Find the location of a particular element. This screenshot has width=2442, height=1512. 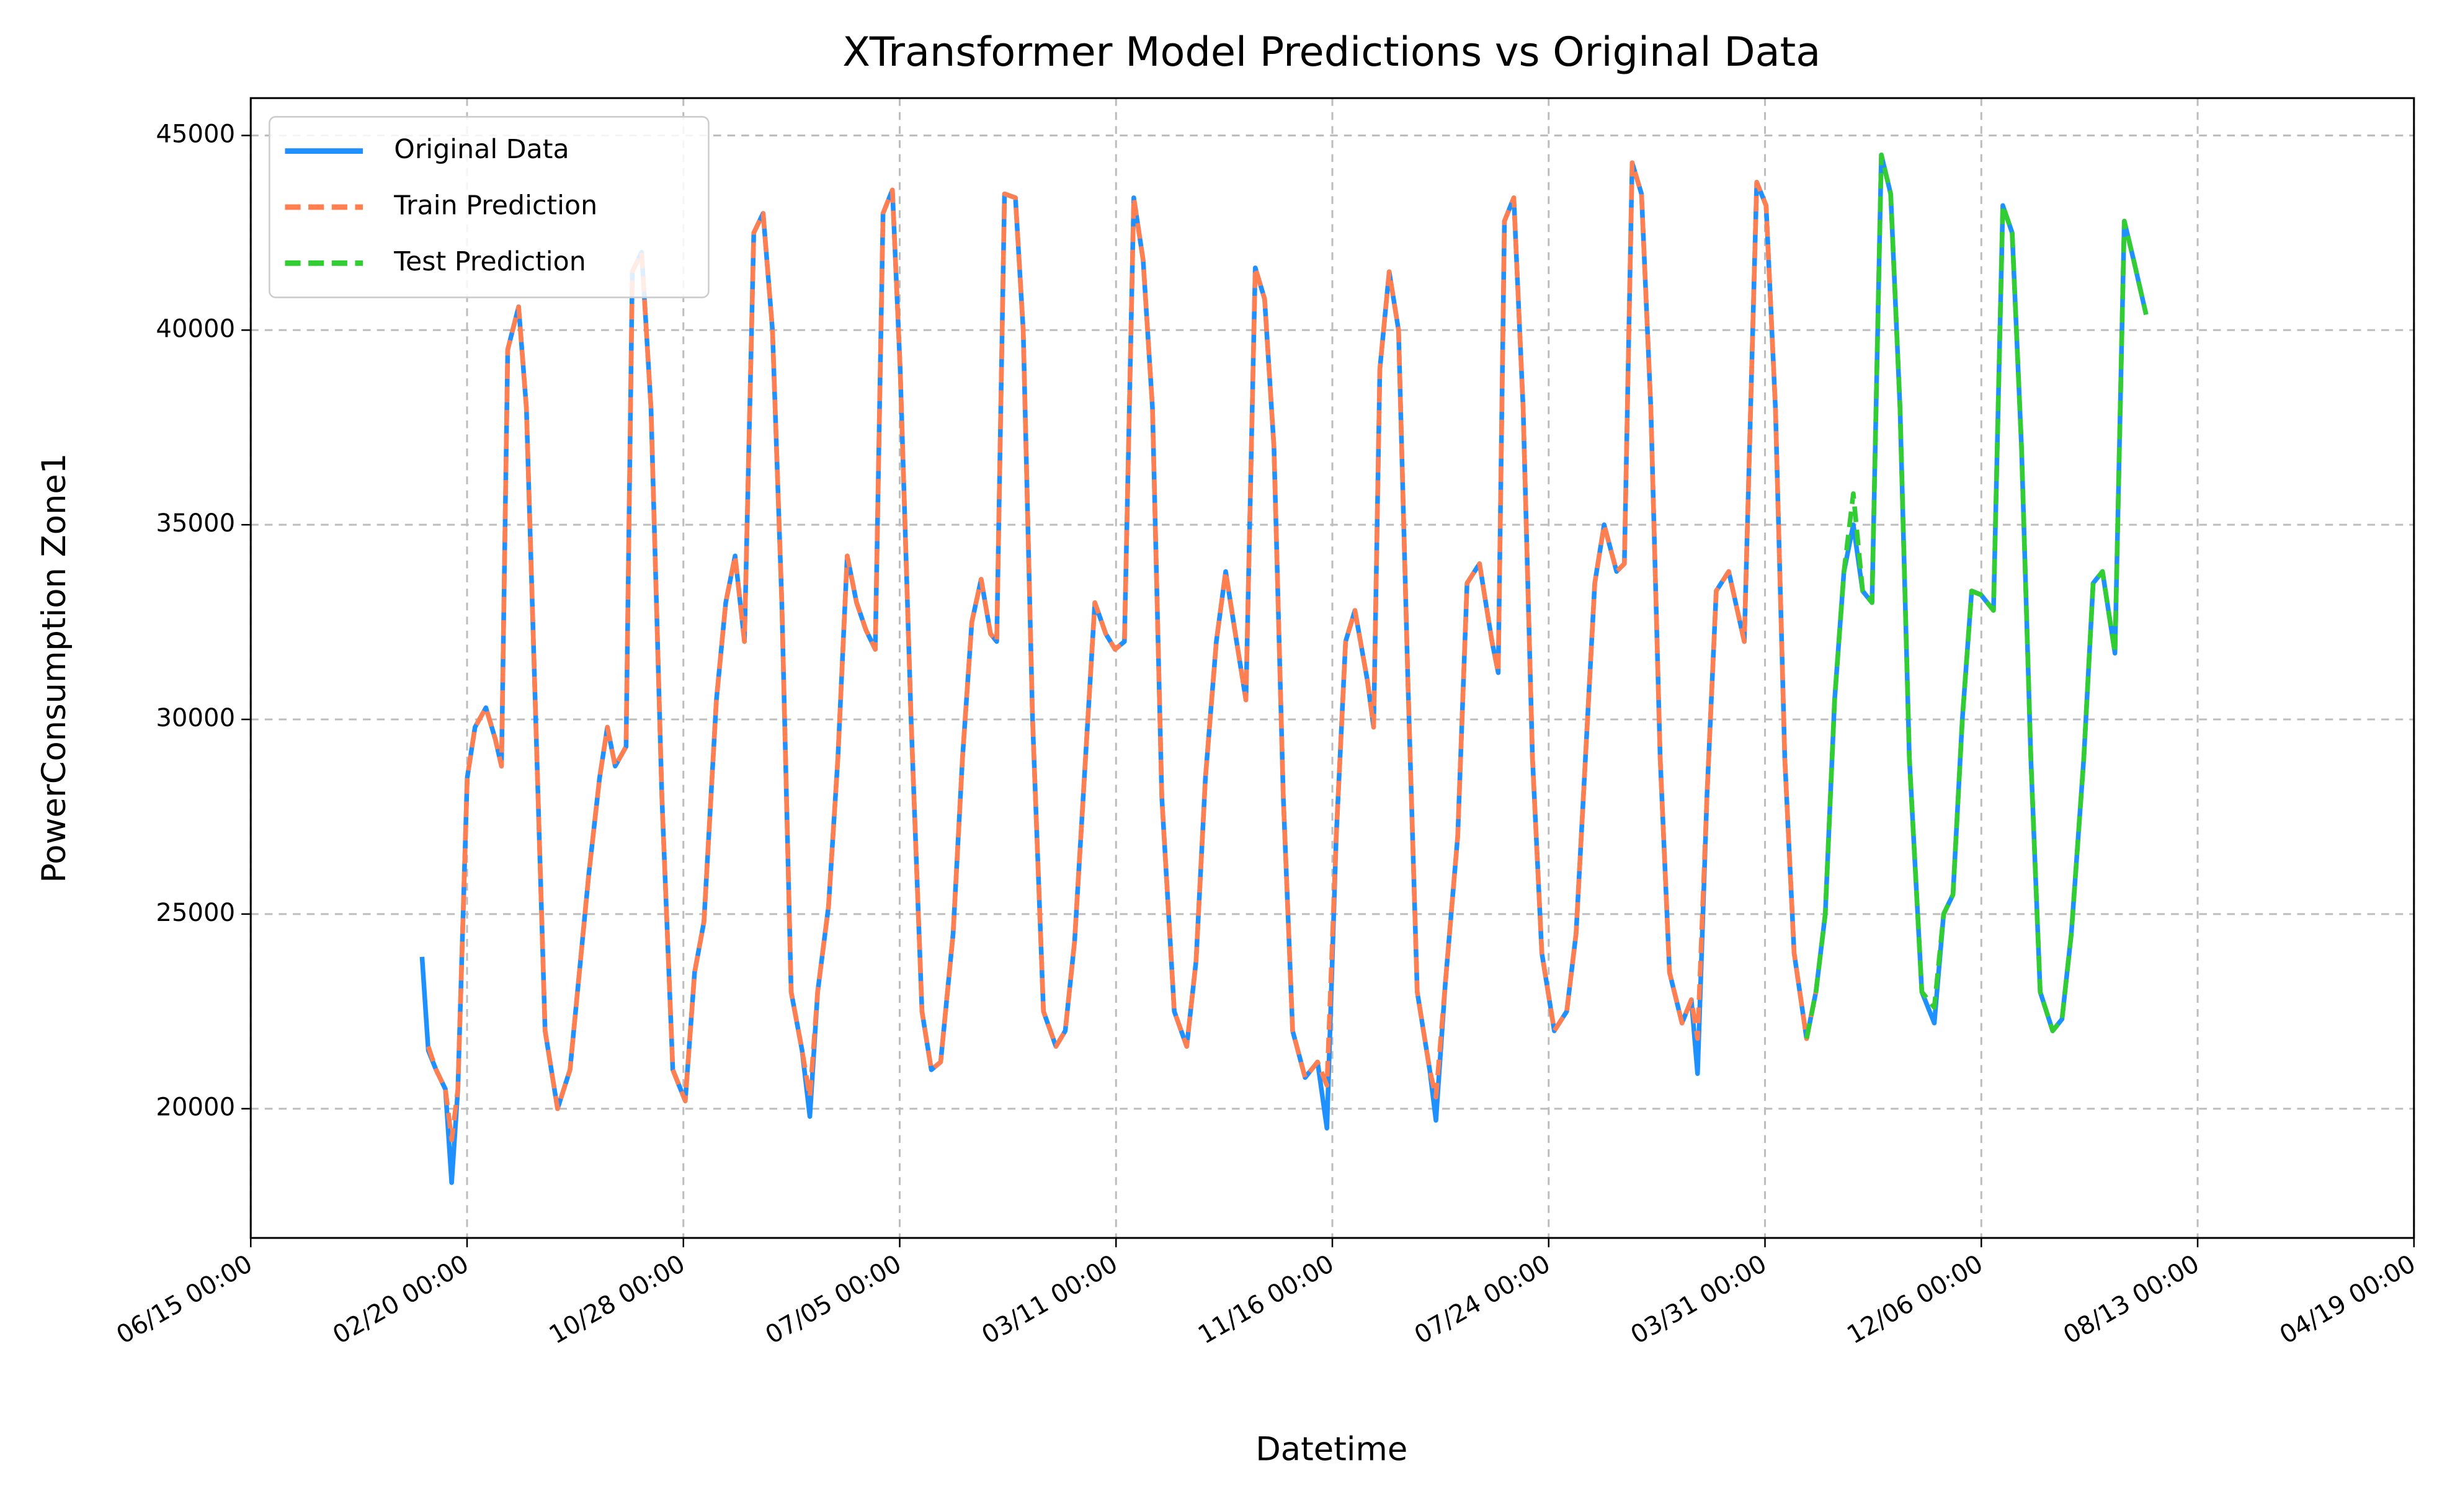

x-axis-label: Datetime is located at coordinates (1331, 1450).